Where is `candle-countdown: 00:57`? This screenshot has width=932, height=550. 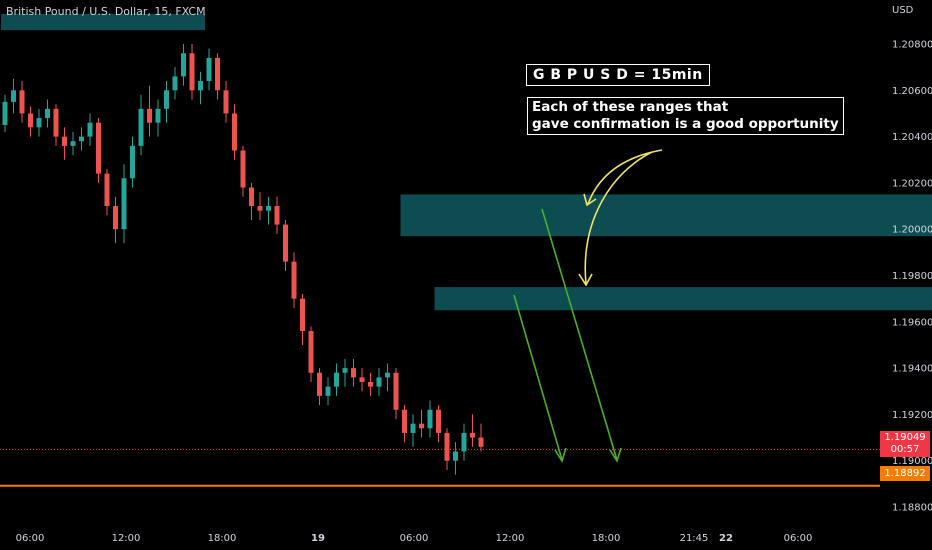 candle-countdown: 00:57 is located at coordinates (905, 449).